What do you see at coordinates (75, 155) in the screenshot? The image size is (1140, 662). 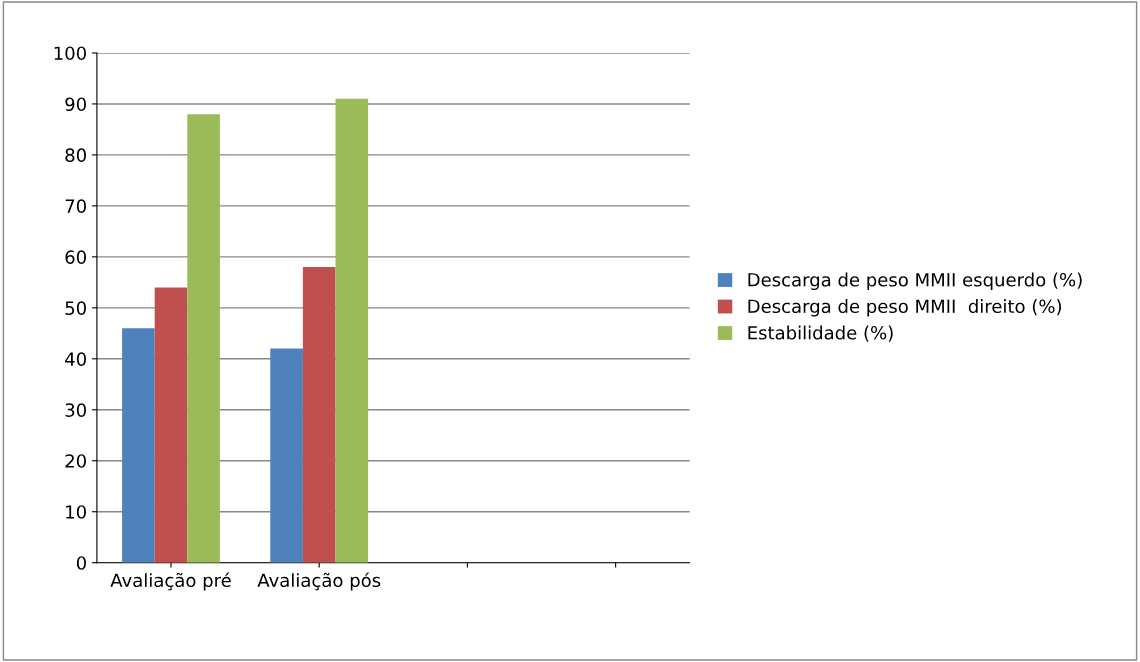 I see `y-tick-label: 80` at bounding box center [75, 155].